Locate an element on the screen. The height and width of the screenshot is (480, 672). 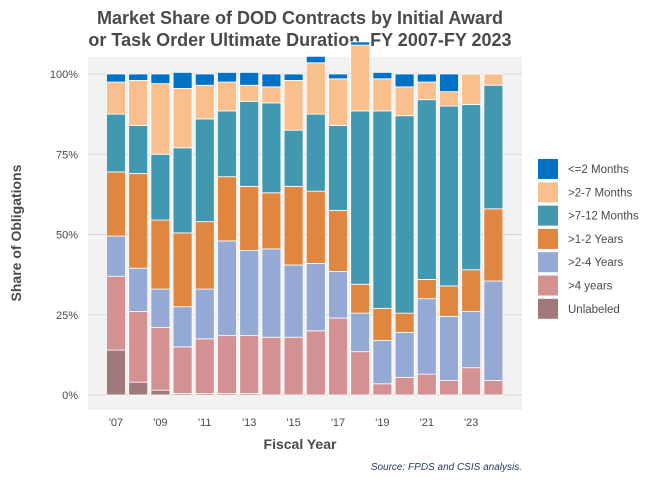
legend-label: >2-7 Months is located at coordinates (600, 193).